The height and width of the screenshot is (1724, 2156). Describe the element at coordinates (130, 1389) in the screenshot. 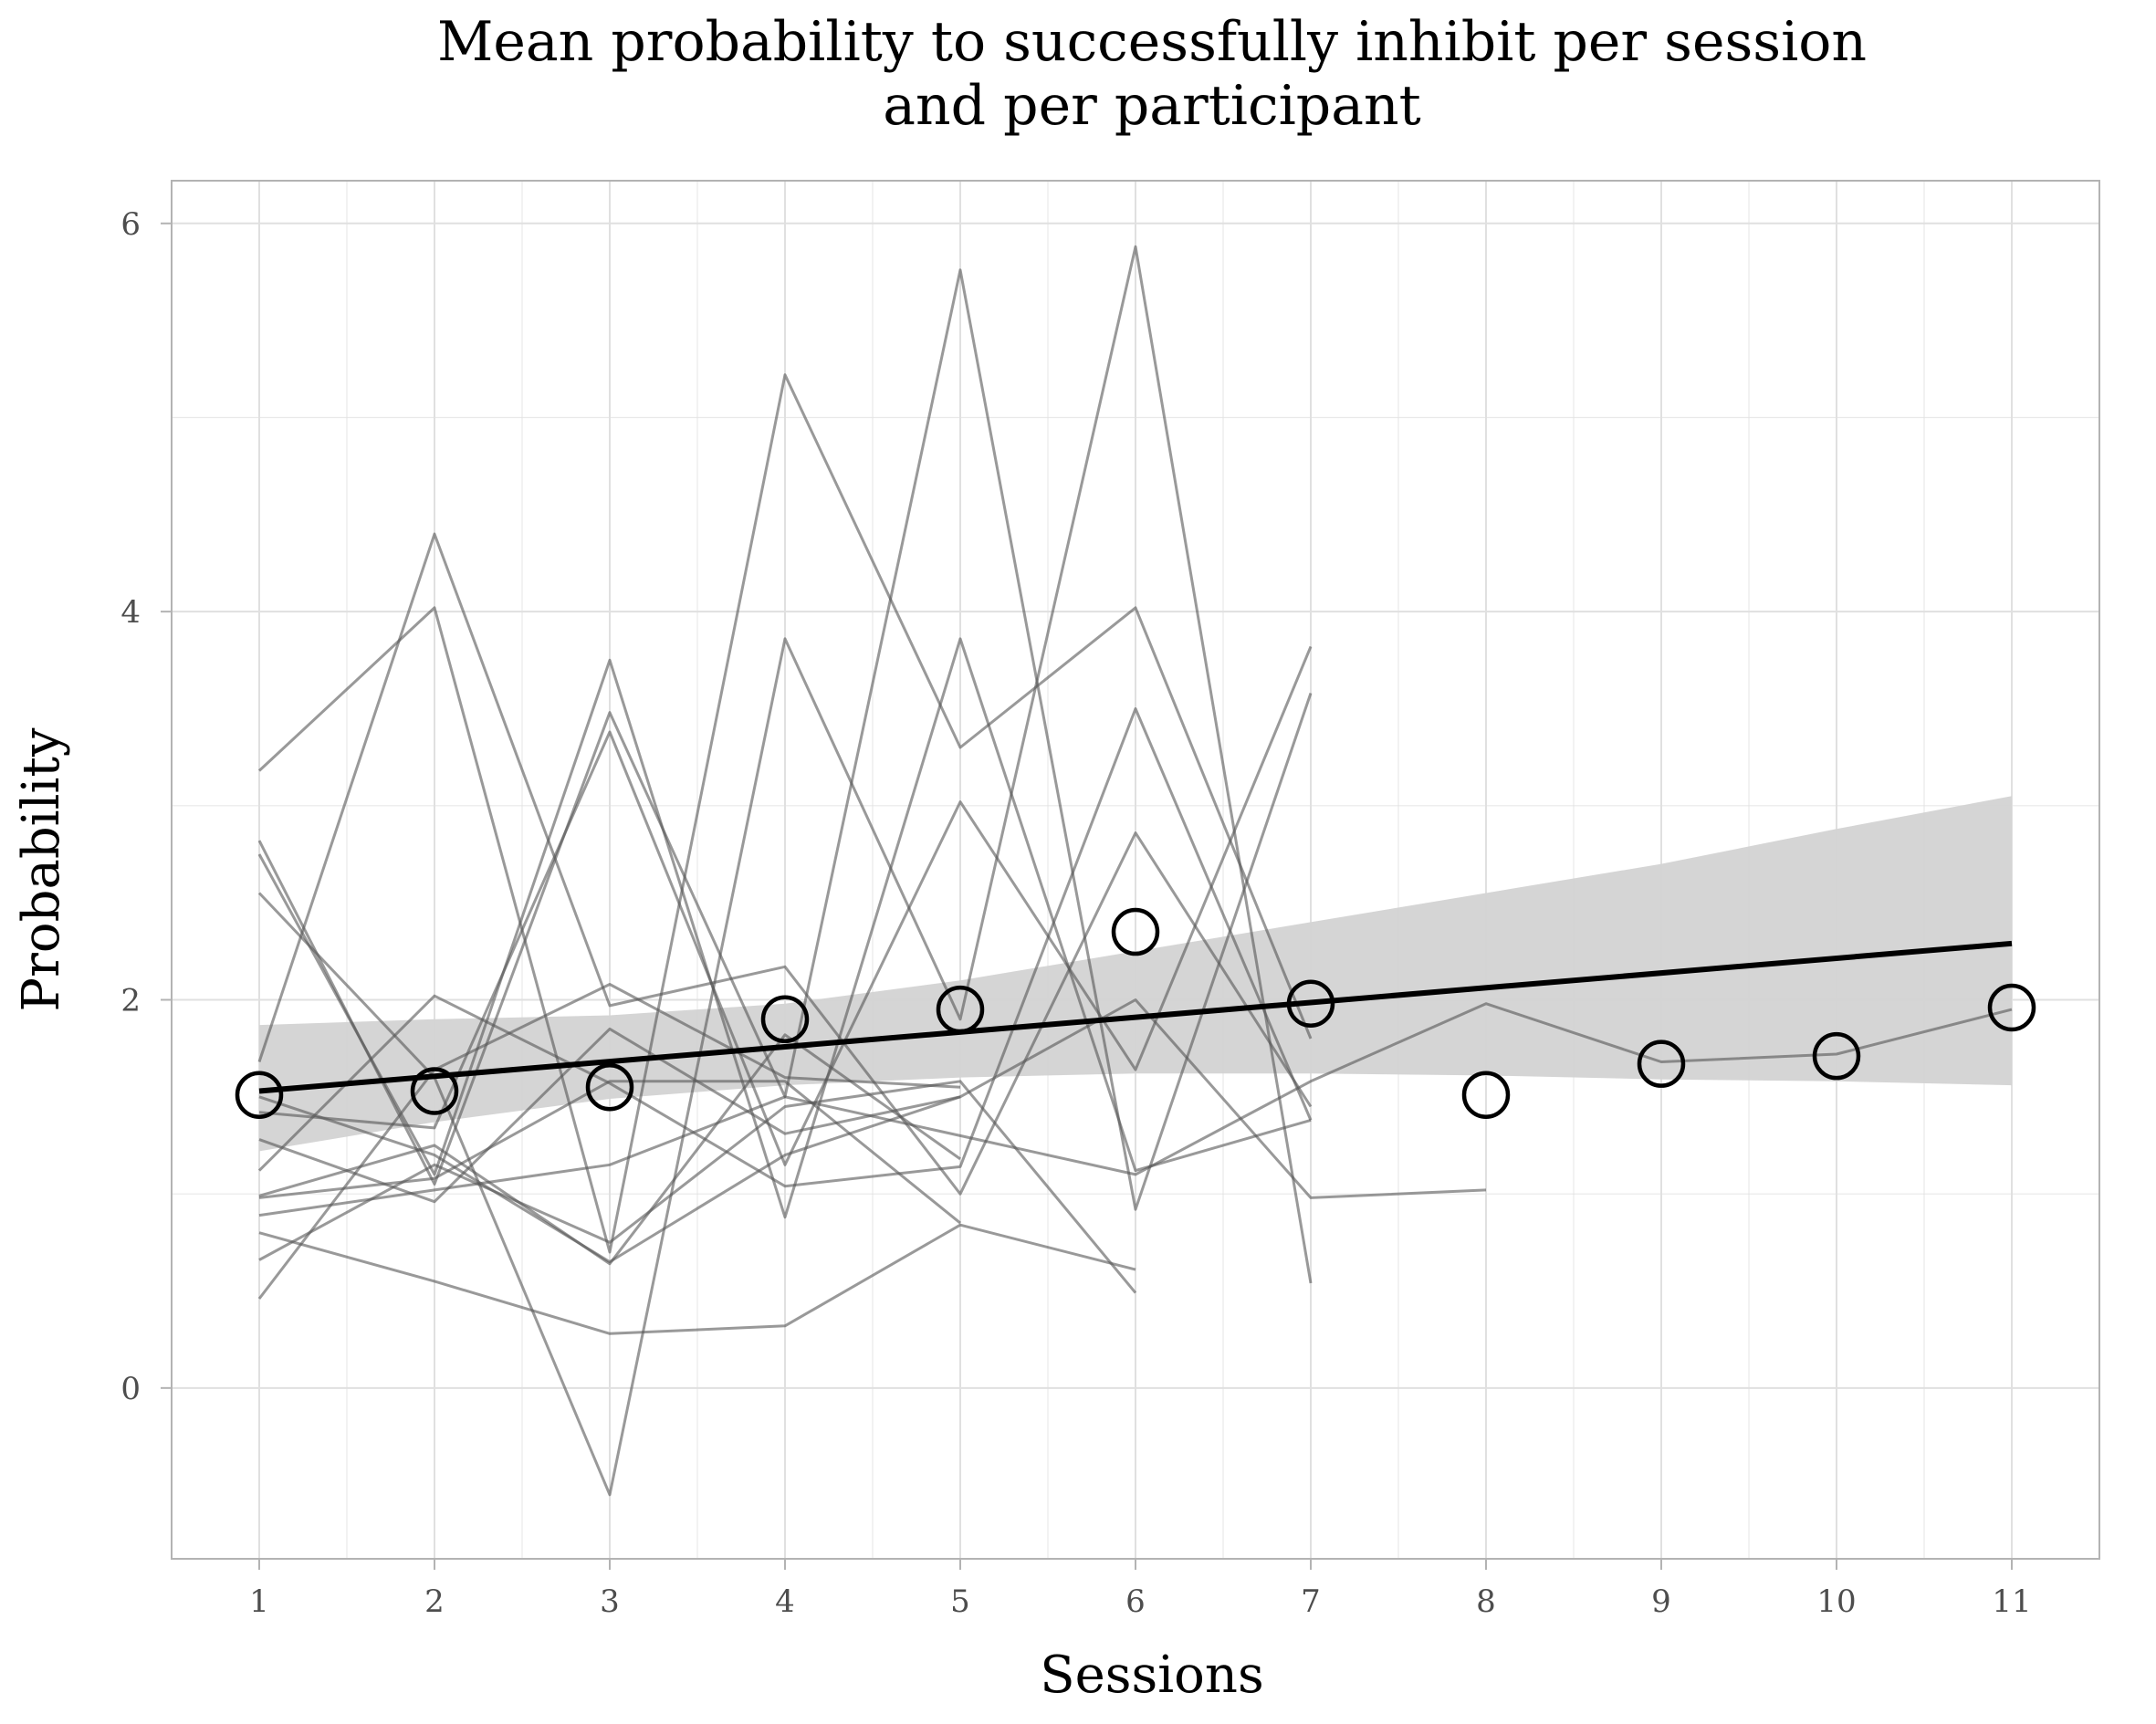

I see `y-tick-label: 0` at that location.